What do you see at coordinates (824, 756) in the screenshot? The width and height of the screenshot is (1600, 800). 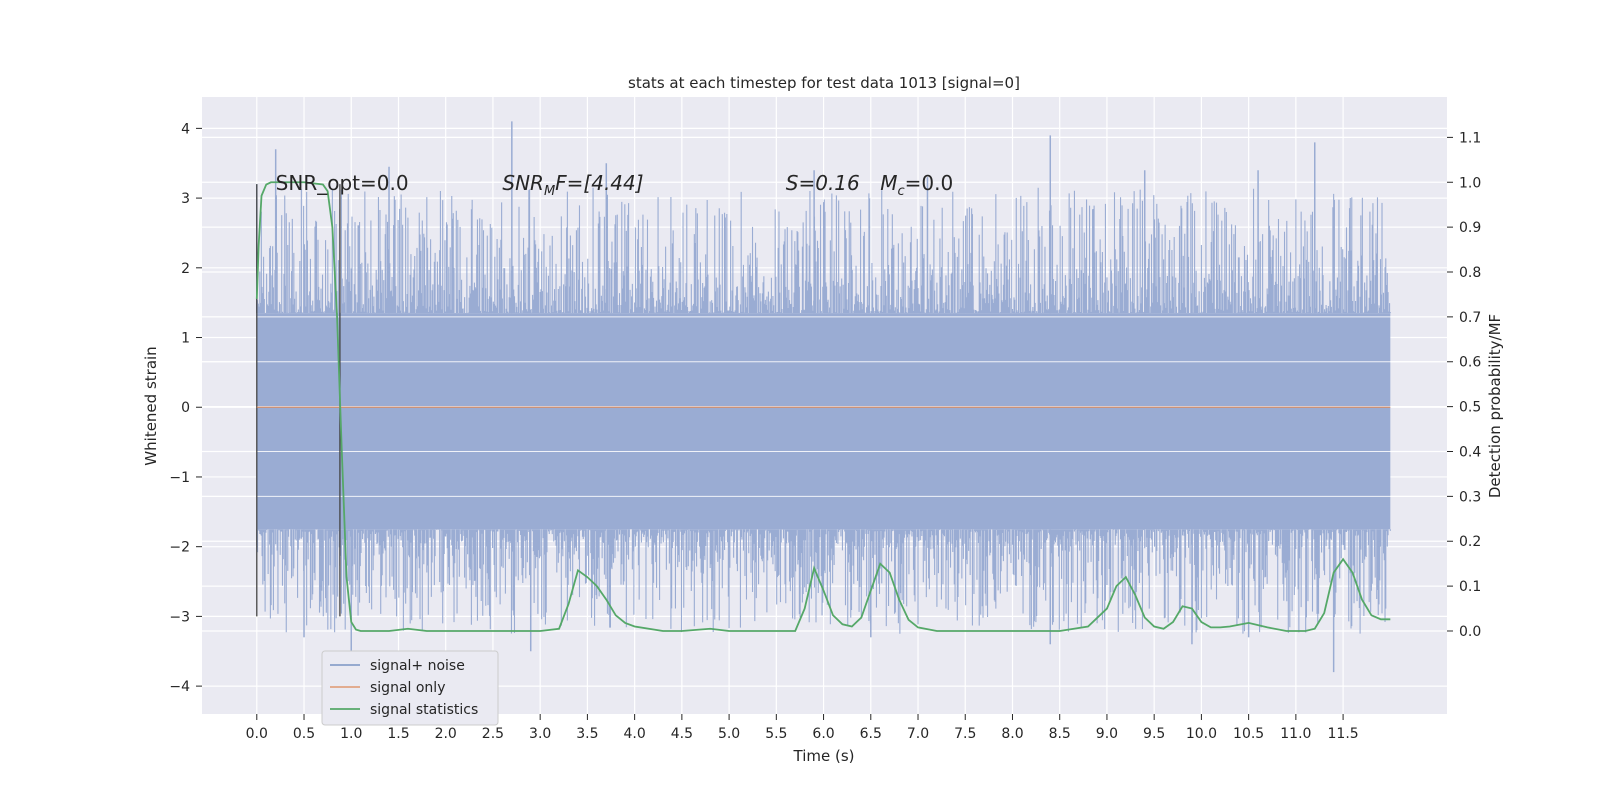 I see `x-axis-label: Time (s)` at bounding box center [824, 756].